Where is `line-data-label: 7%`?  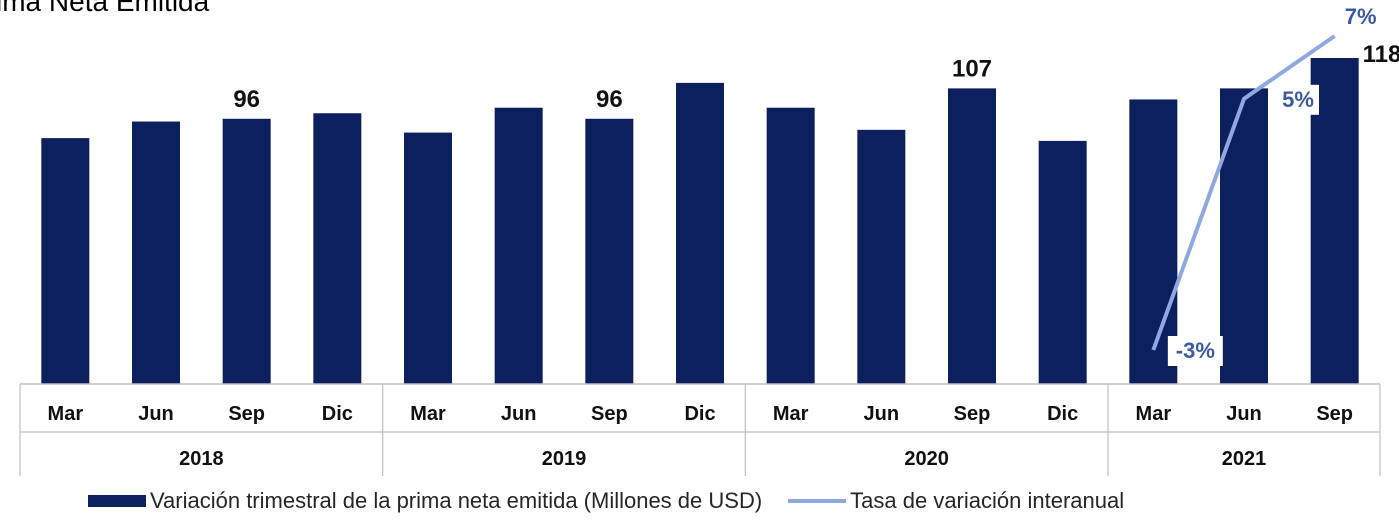
line-data-label: 7% is located at coordinates (1361, 16).